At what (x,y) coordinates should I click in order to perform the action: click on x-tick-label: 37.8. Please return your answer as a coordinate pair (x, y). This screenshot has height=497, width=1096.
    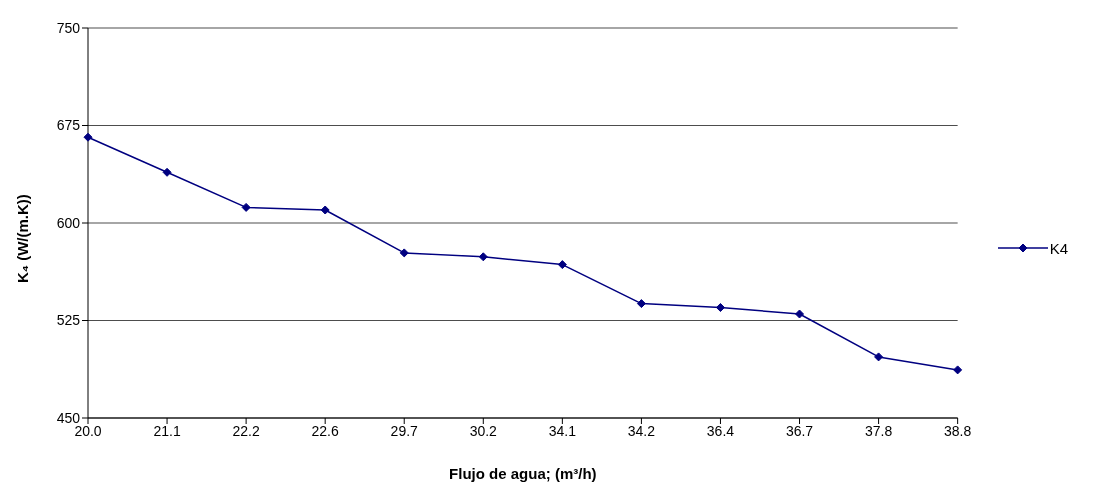
    Looking at the image, I should click on (878, 430).